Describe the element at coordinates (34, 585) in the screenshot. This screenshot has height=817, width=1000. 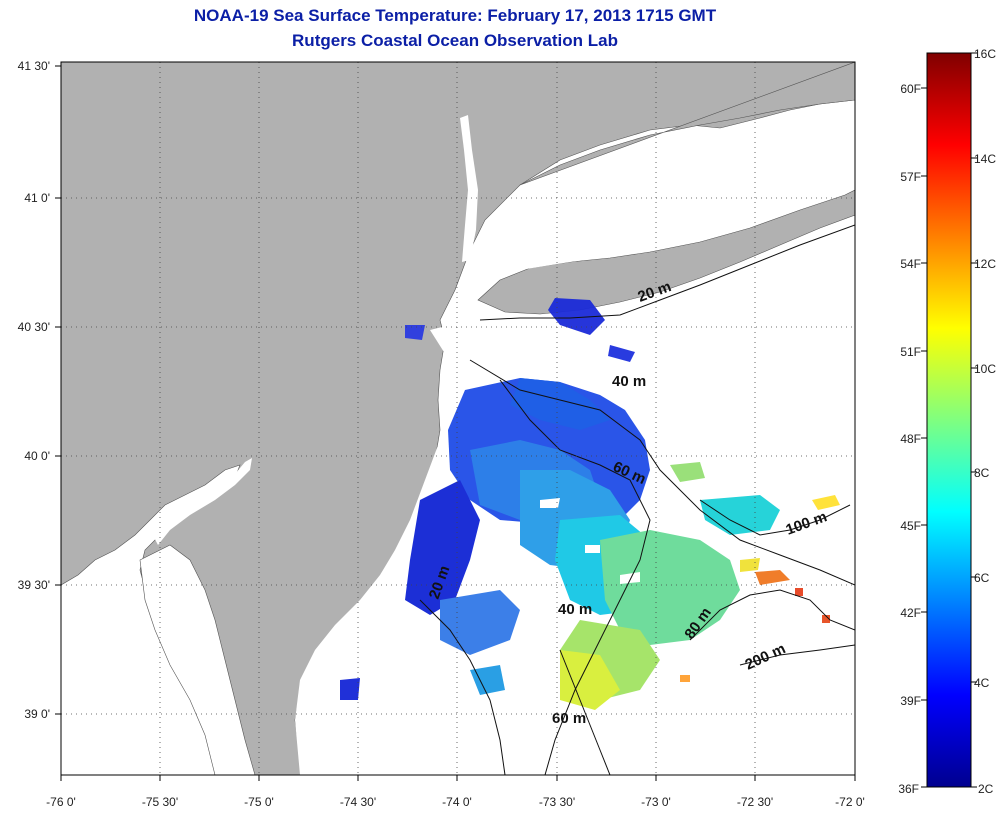
I see `y-tick-label: 39 30'` at that location.